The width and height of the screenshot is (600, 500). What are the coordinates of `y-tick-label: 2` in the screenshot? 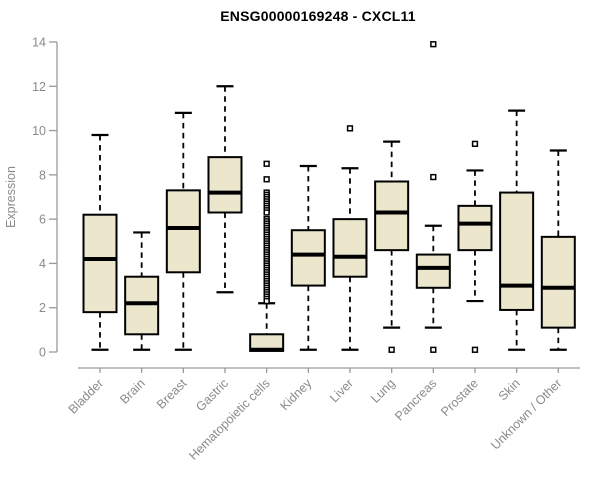 It's located at (42, 308).